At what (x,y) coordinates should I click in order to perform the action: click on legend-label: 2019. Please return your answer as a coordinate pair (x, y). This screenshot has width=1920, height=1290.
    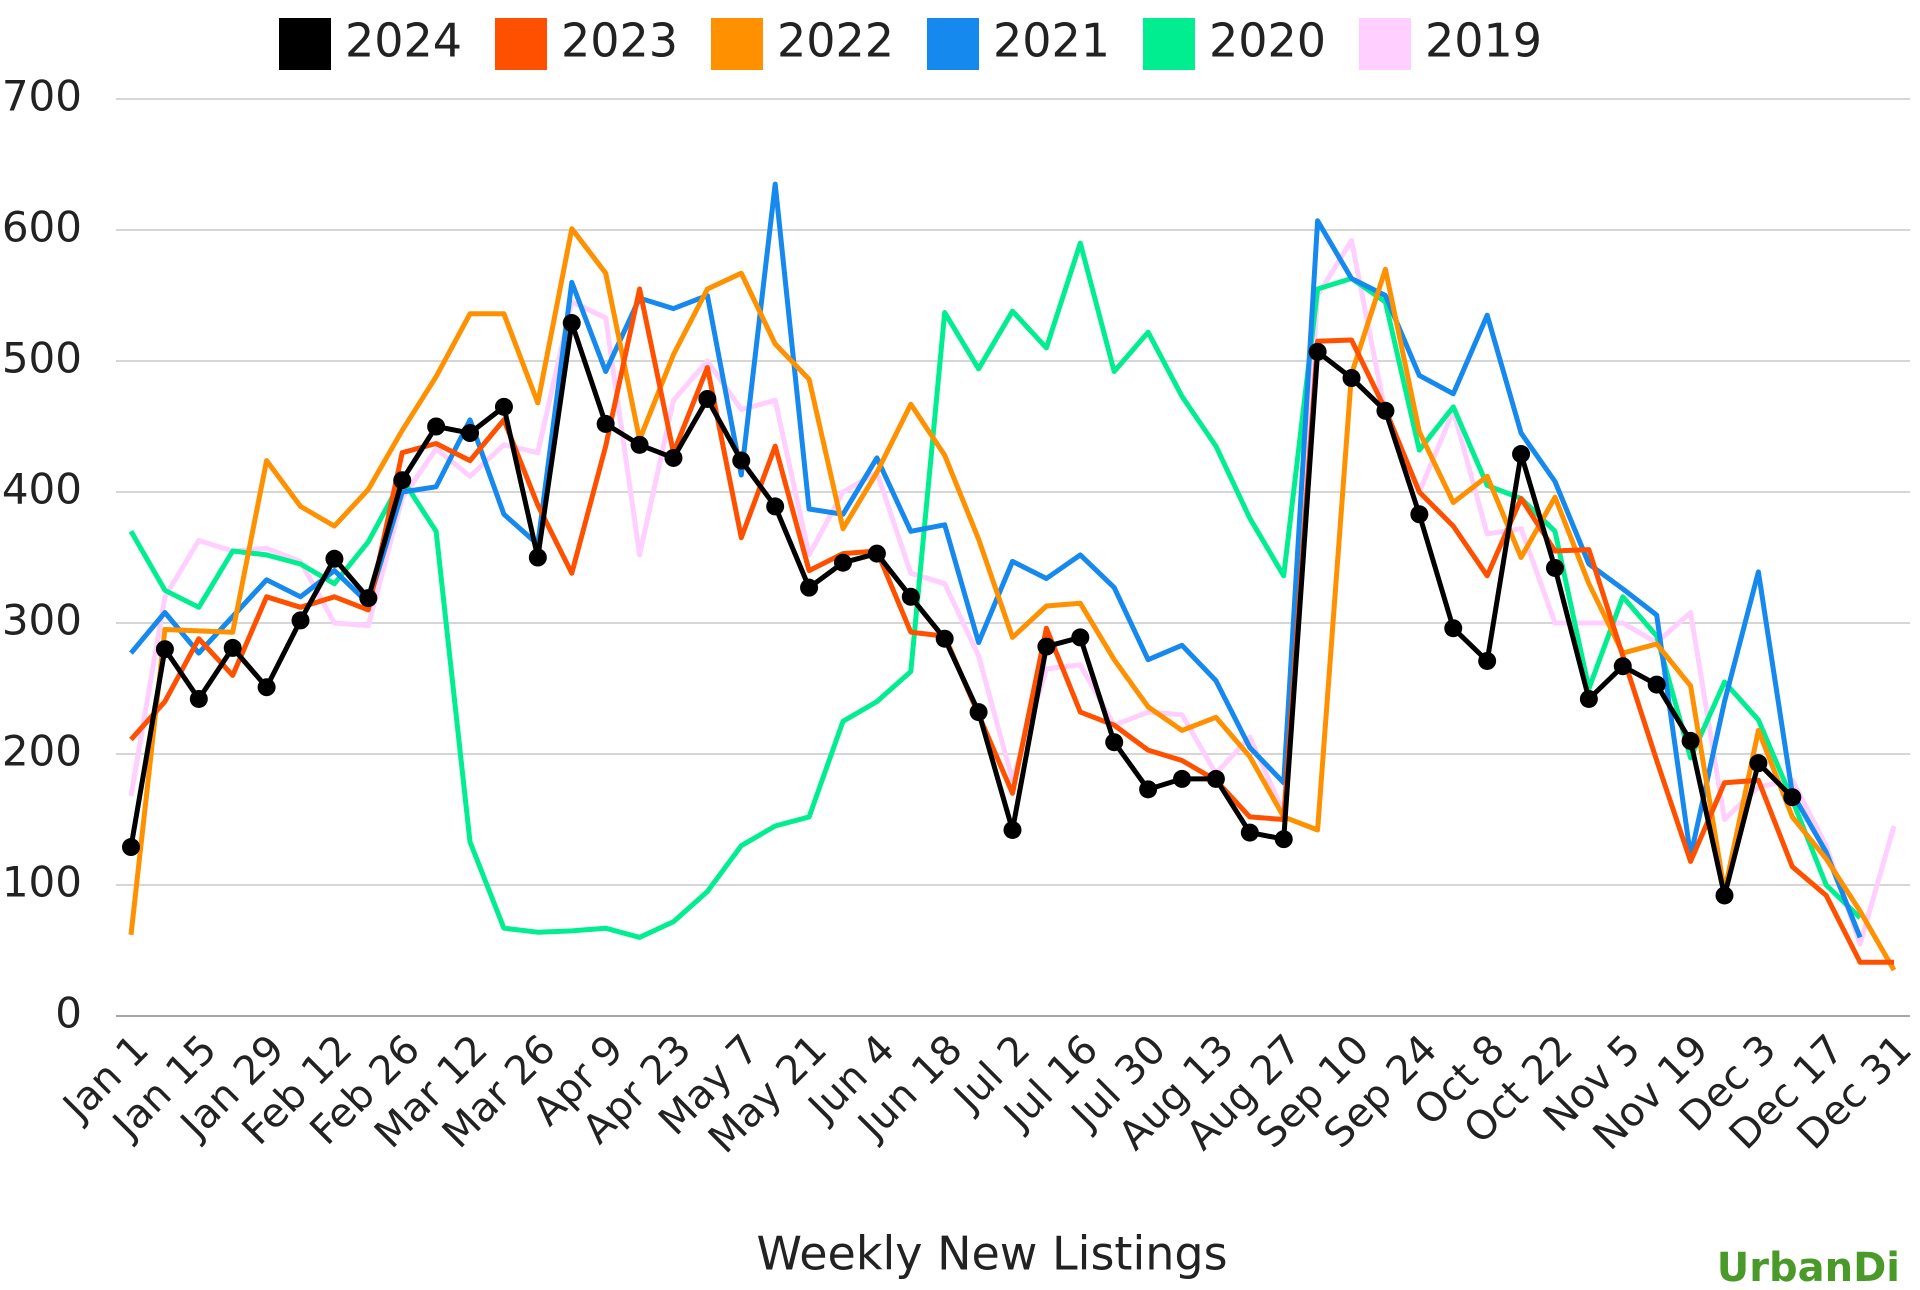
    Looking at the image, I should click on (1483, 41).